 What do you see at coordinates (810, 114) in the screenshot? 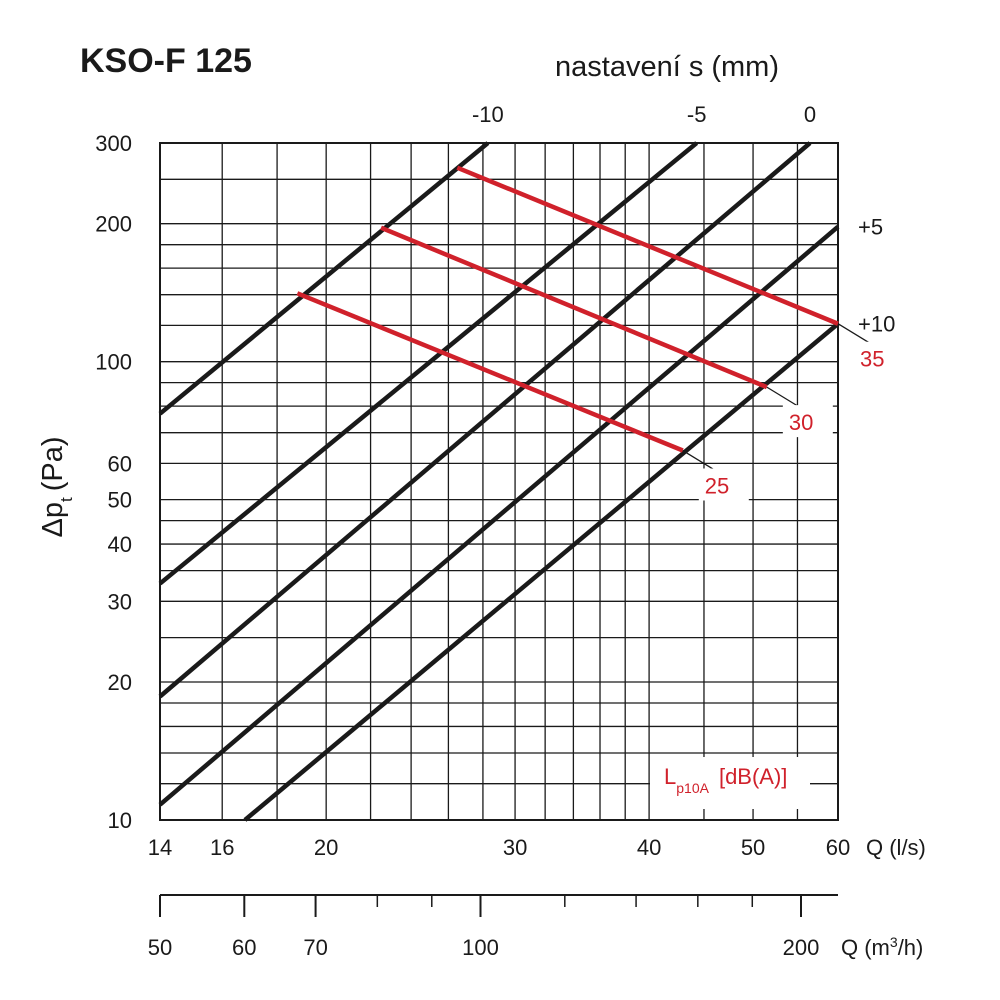
I see `setting-label: 0` at bounding box center [810, 114].